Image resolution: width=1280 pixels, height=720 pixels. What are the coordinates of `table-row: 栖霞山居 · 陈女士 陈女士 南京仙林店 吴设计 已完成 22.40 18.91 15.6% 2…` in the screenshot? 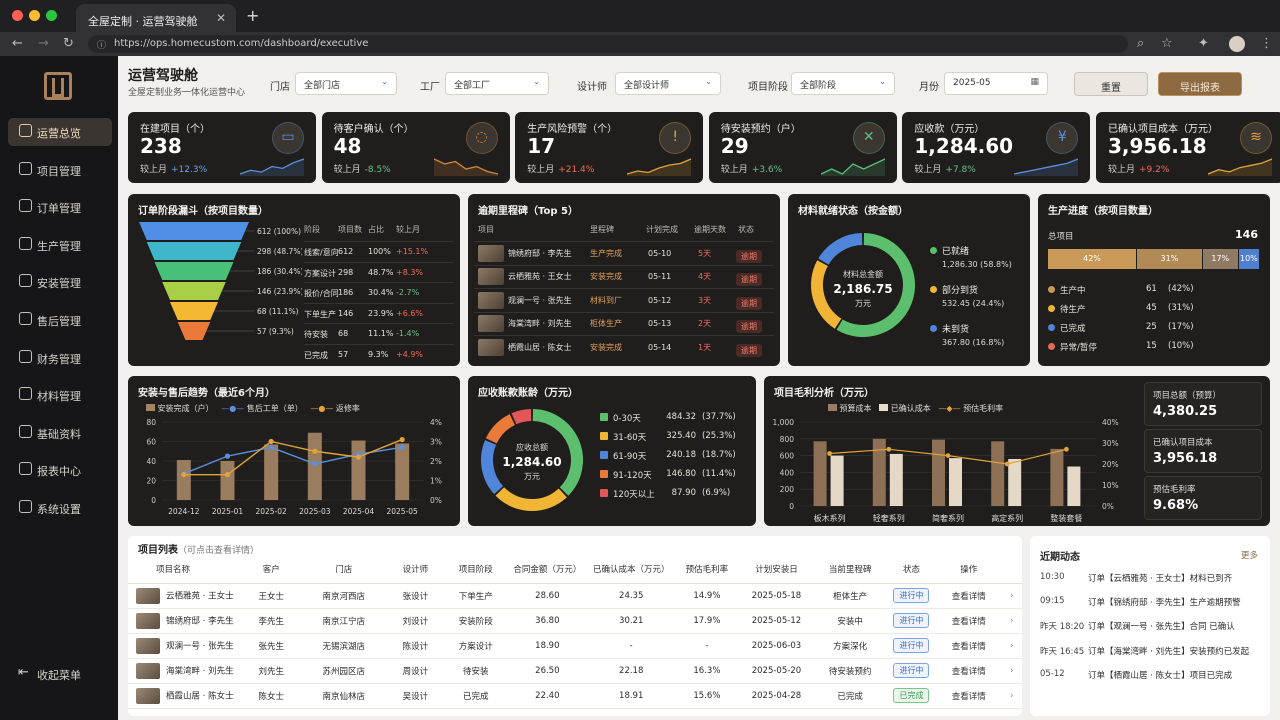 It's located at (575, 696).